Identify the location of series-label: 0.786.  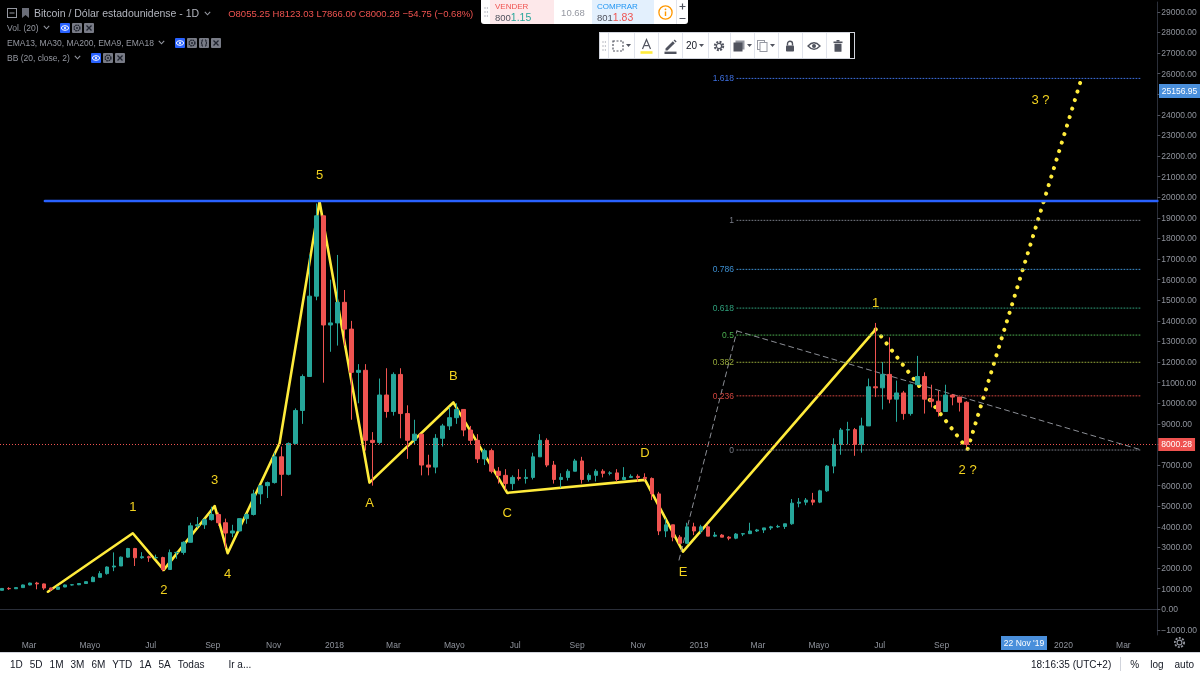
(723, 269).